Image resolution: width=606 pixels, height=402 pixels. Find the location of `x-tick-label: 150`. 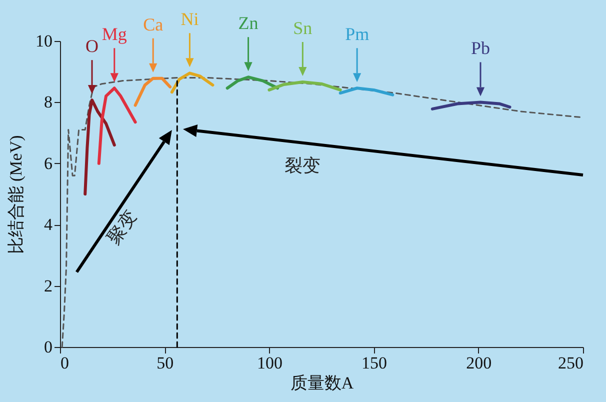

x-tick-label: 150 is located at coordinates (375, 363).